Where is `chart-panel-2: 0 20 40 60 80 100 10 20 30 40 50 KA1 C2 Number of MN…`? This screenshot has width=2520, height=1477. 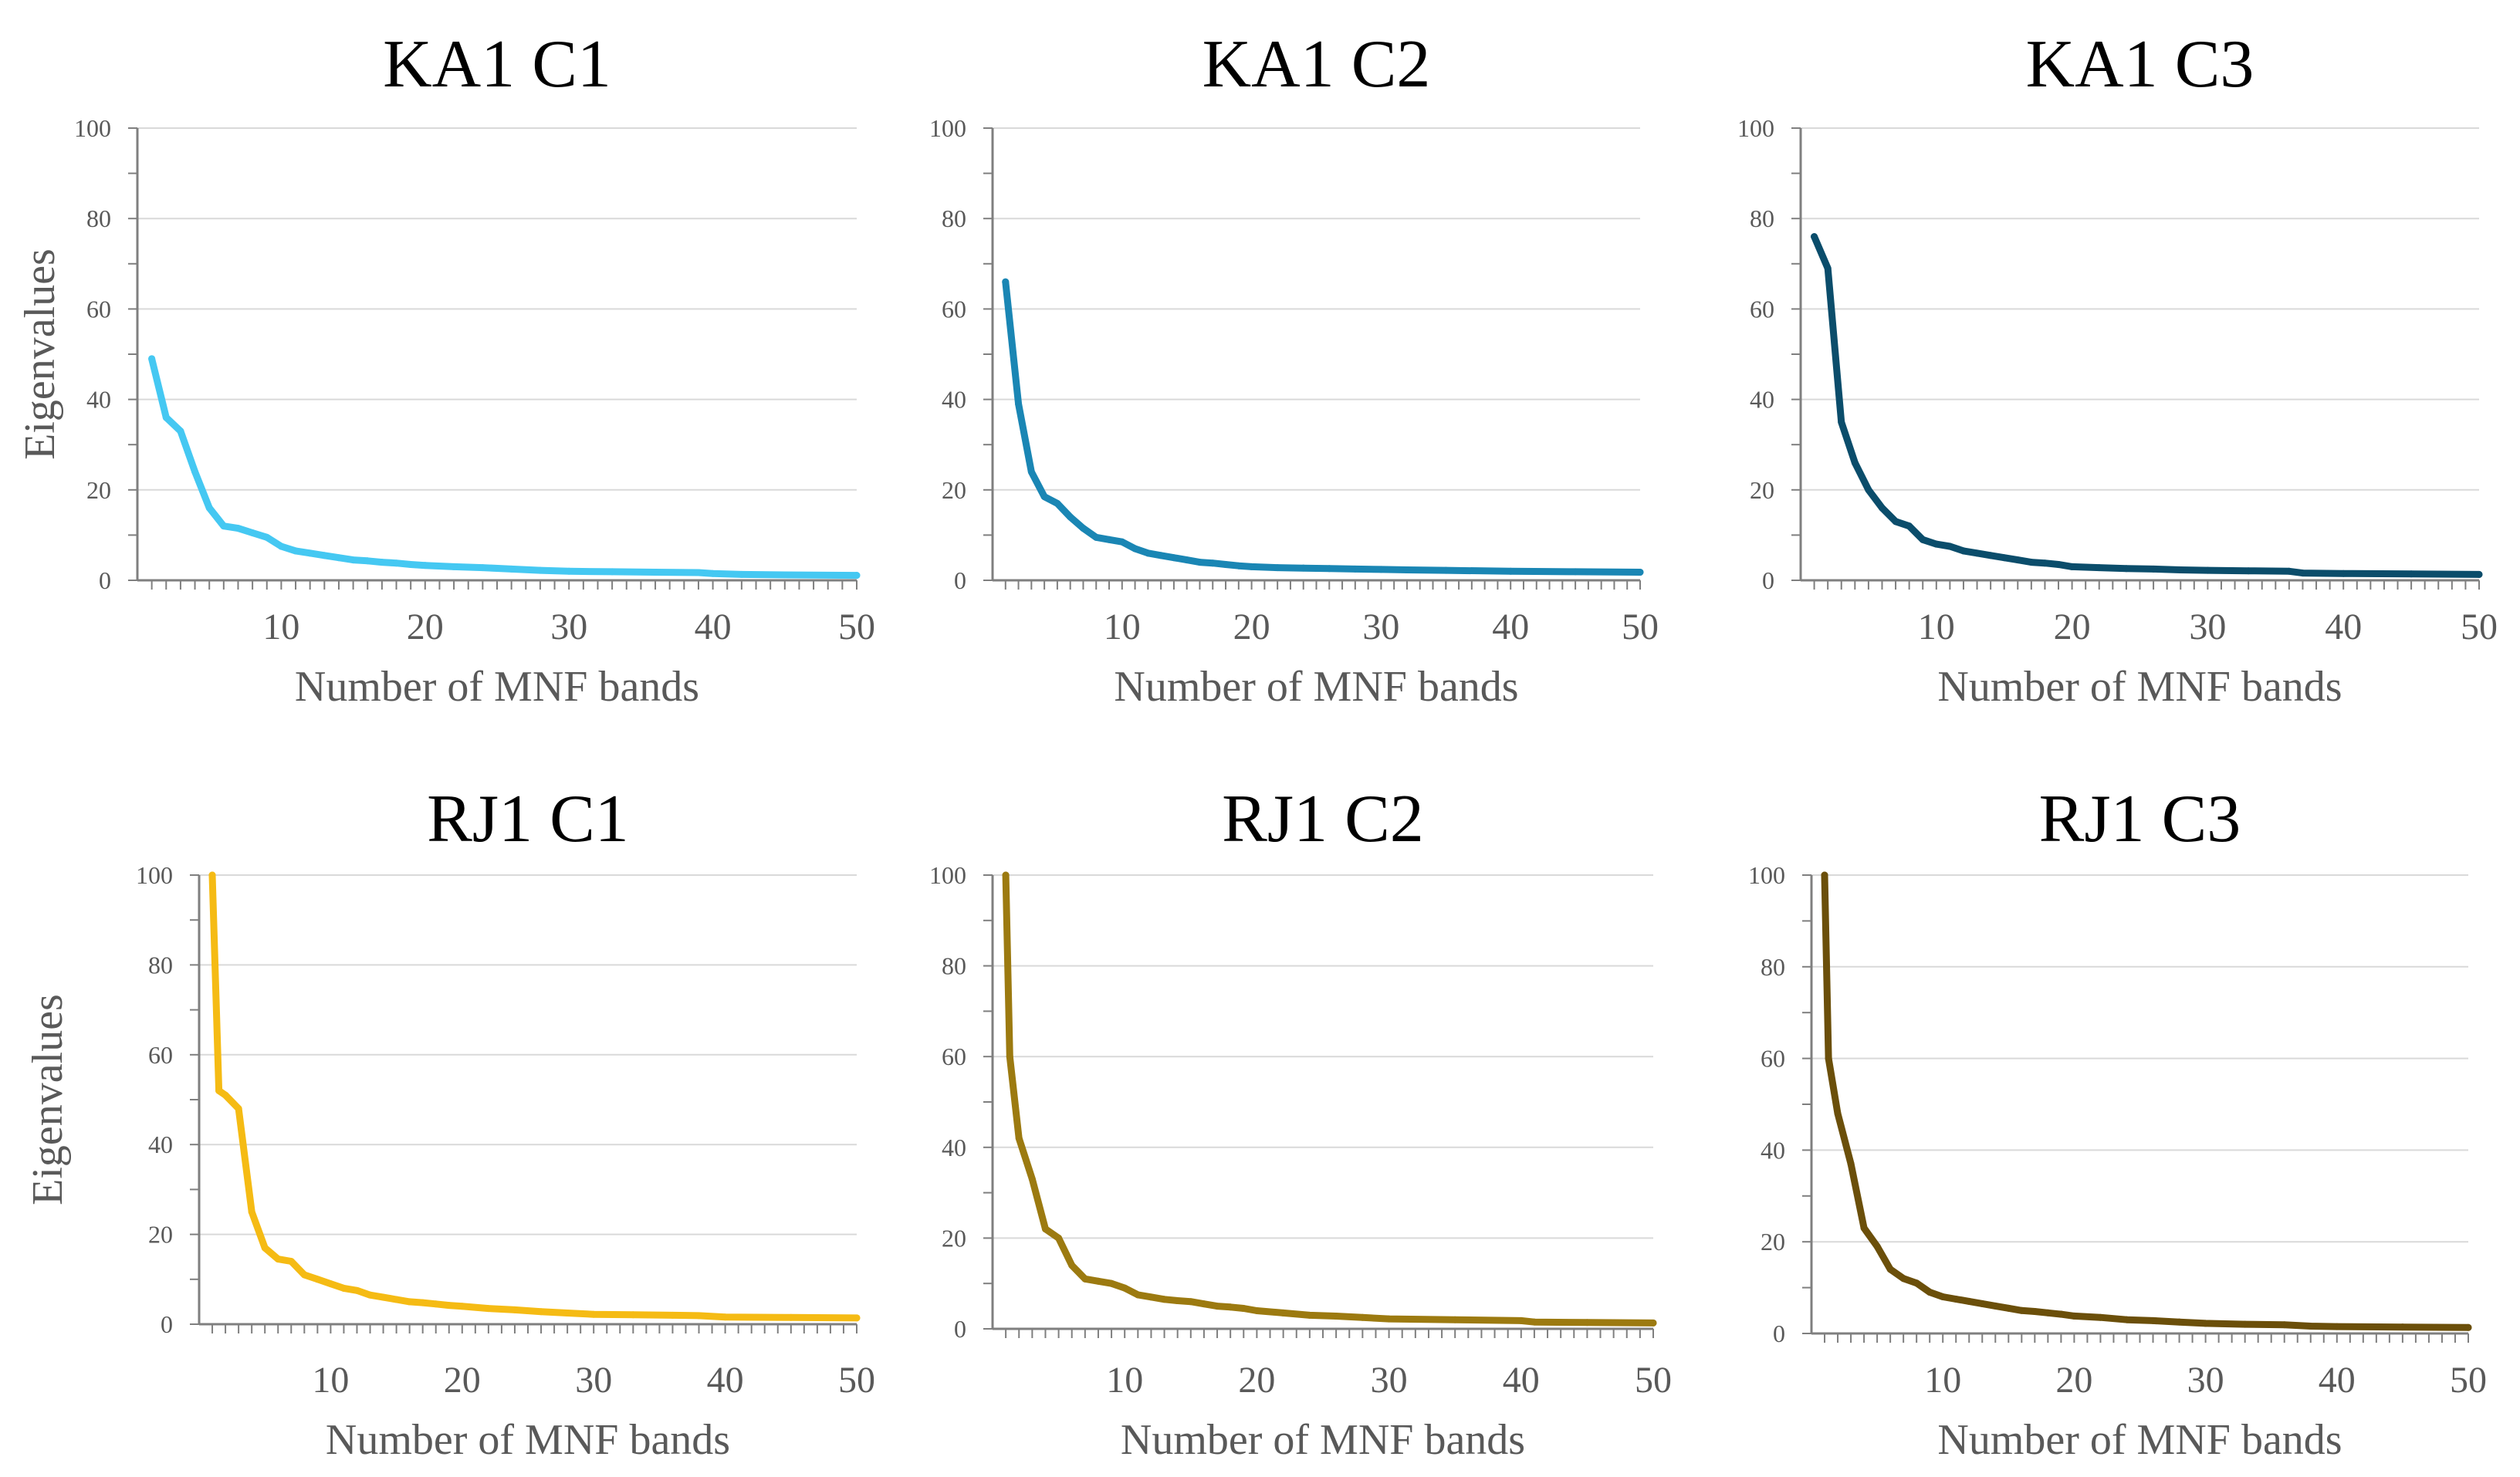
chart-panel-2: 0 20 40 60 80 100 10 20 30 40 50 KA1 C2 Number of MN… is located at coordinates (1294, 369).